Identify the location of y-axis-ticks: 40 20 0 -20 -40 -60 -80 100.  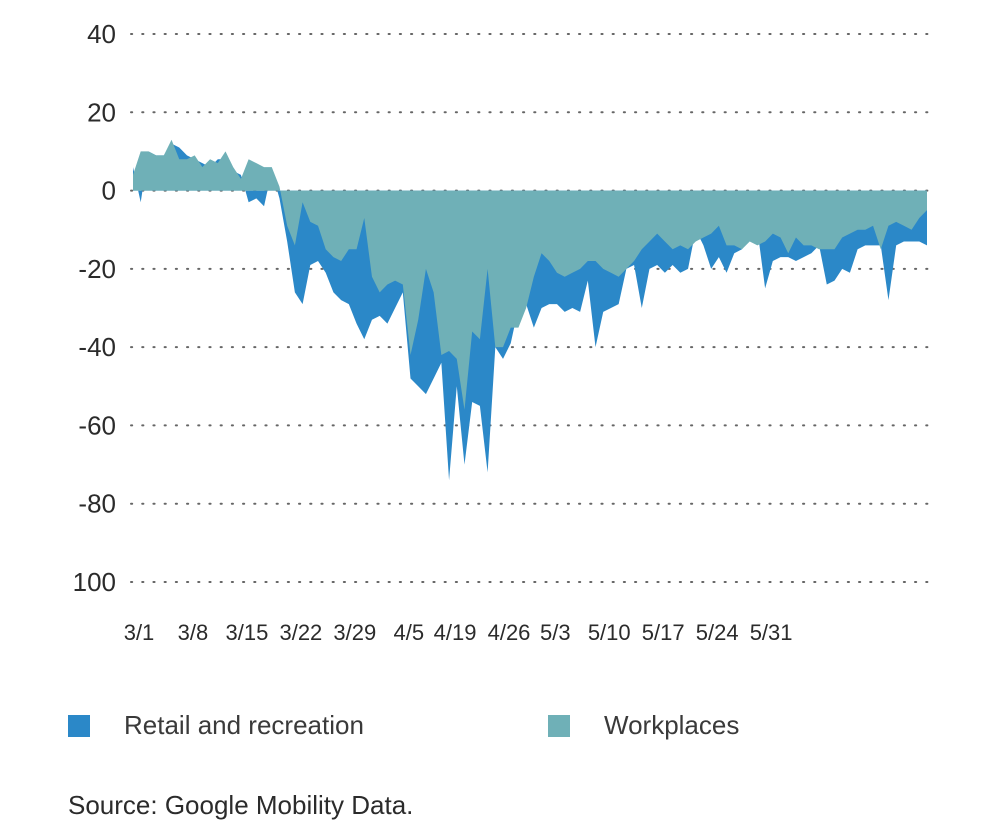
(94, 308).